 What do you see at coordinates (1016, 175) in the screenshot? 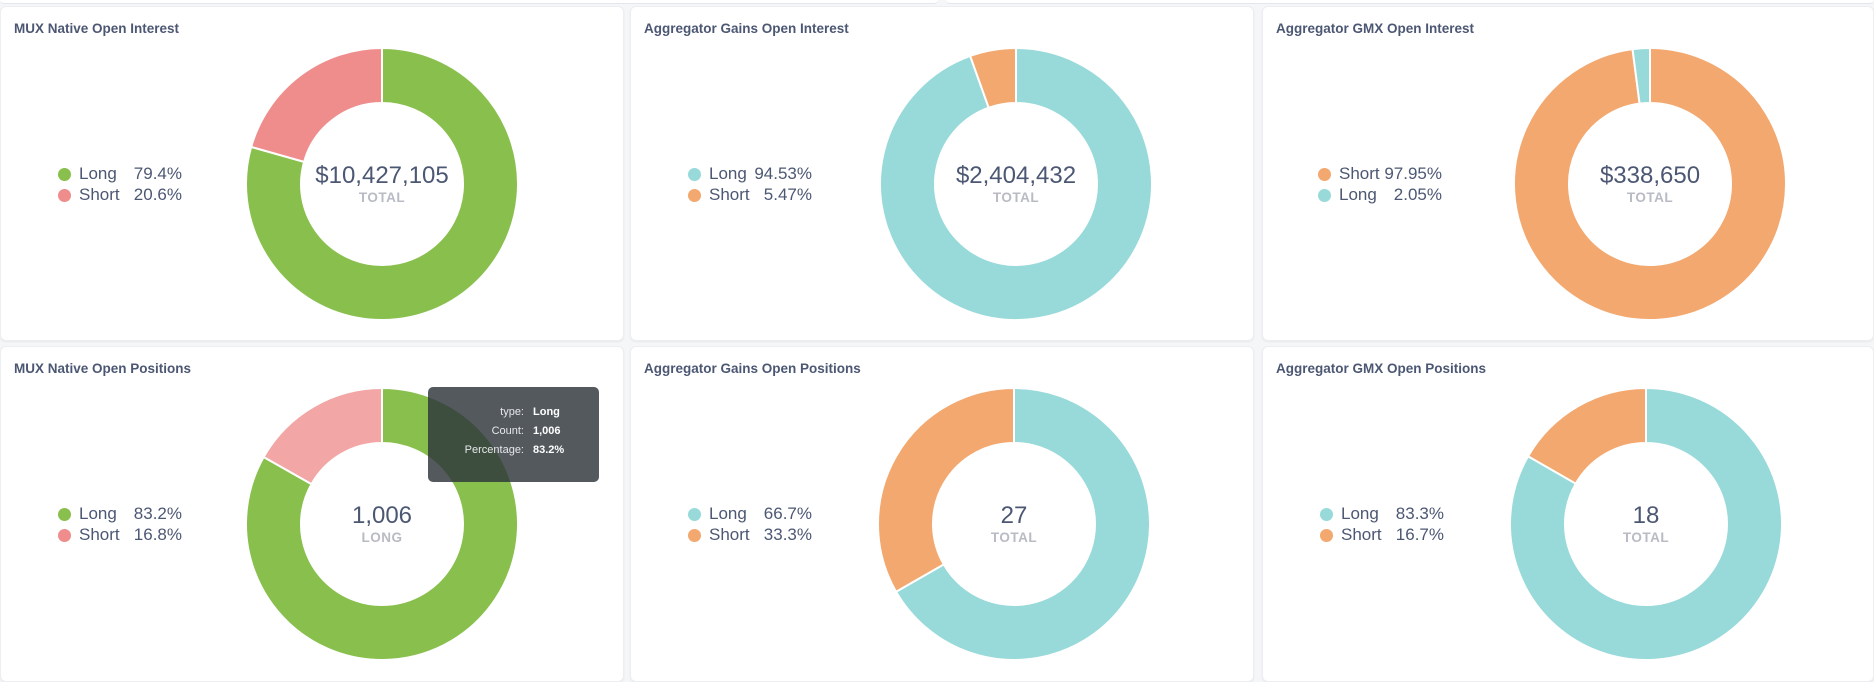
I see `donut-center-value: $2,404,432` at bounding box center [1016, 175].